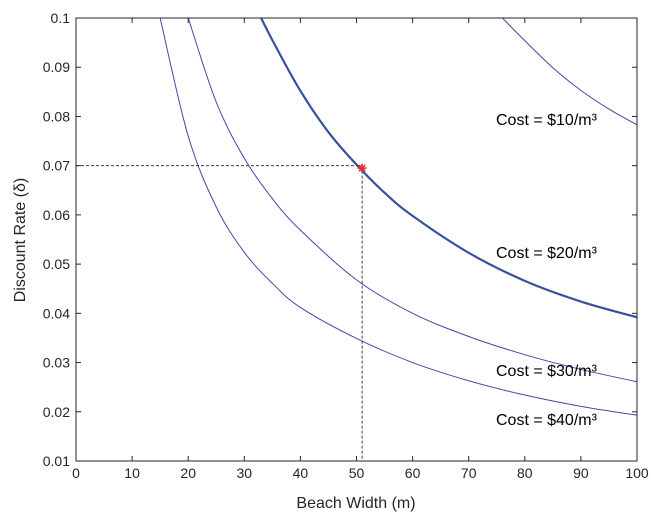 This screenshot has height=512, width=651. I want to click on curve-label-3: Cost = $30/m³, so click(547, 371).